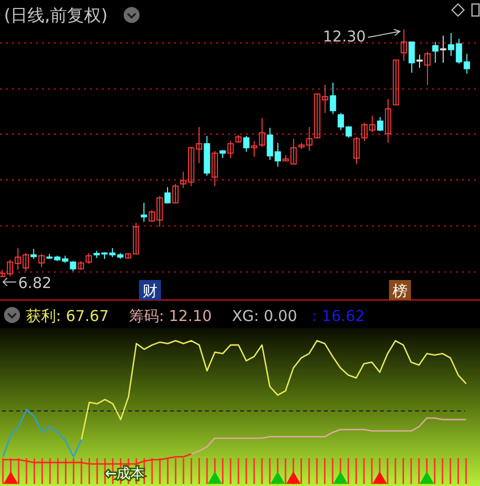 The image size is (480, 486). I want to click on annotation: 榜, so click(400, 291).